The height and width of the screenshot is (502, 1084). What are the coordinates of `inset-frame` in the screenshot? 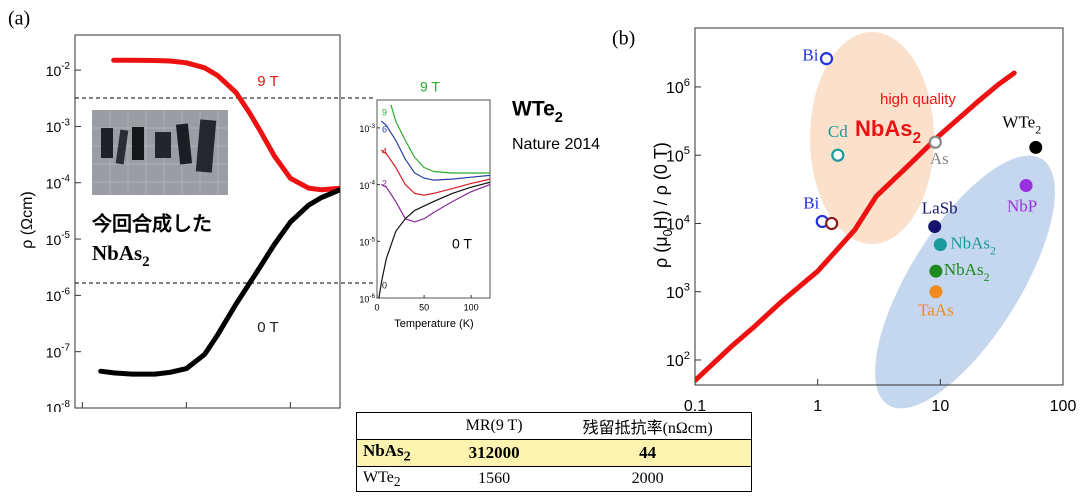 It's located at (433, 199).